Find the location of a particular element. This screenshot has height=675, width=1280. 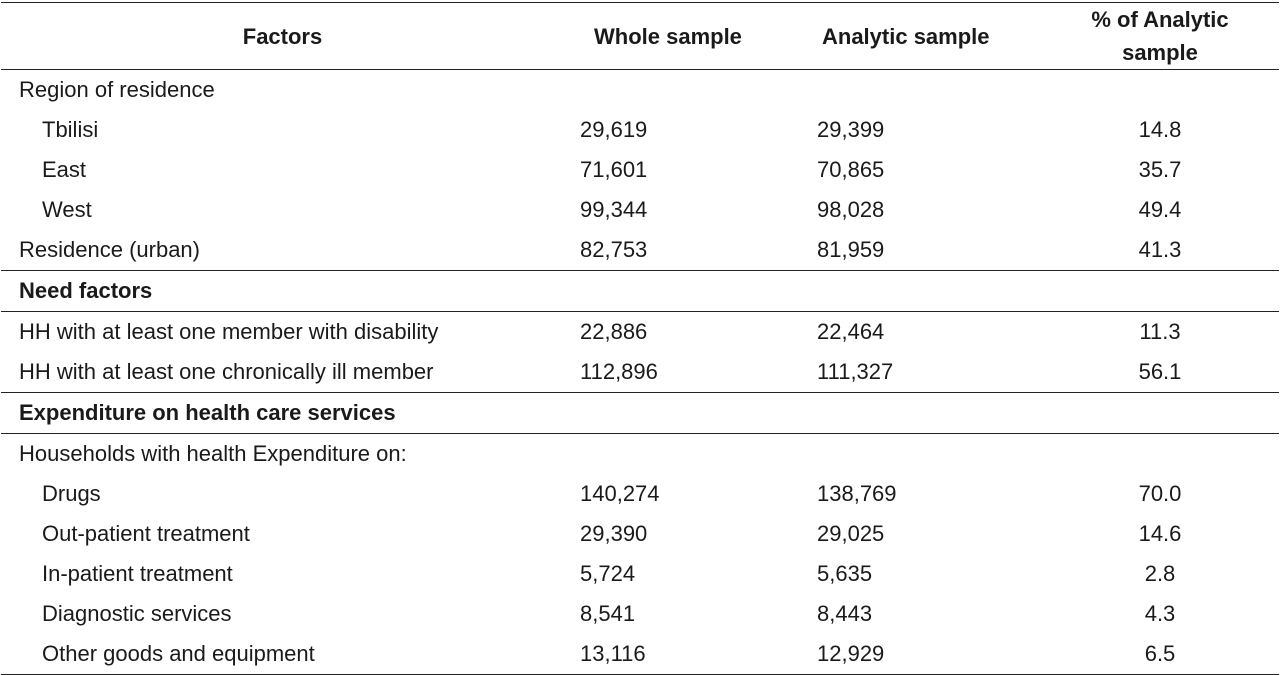

cell-analytic: 5,635 is located at coordinates (845, 573).